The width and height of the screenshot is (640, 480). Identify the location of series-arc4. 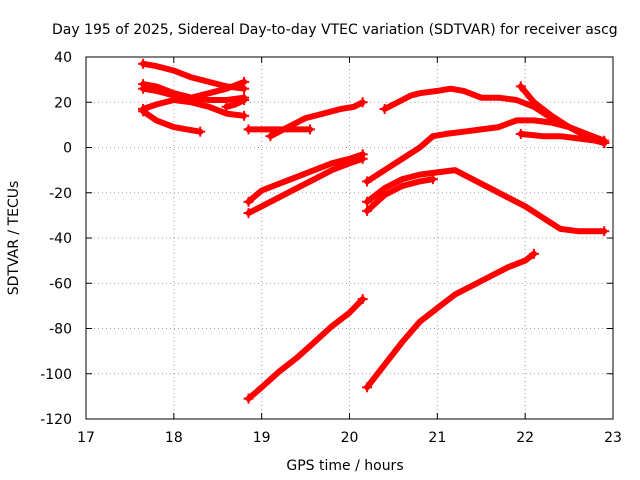
(194, 108).